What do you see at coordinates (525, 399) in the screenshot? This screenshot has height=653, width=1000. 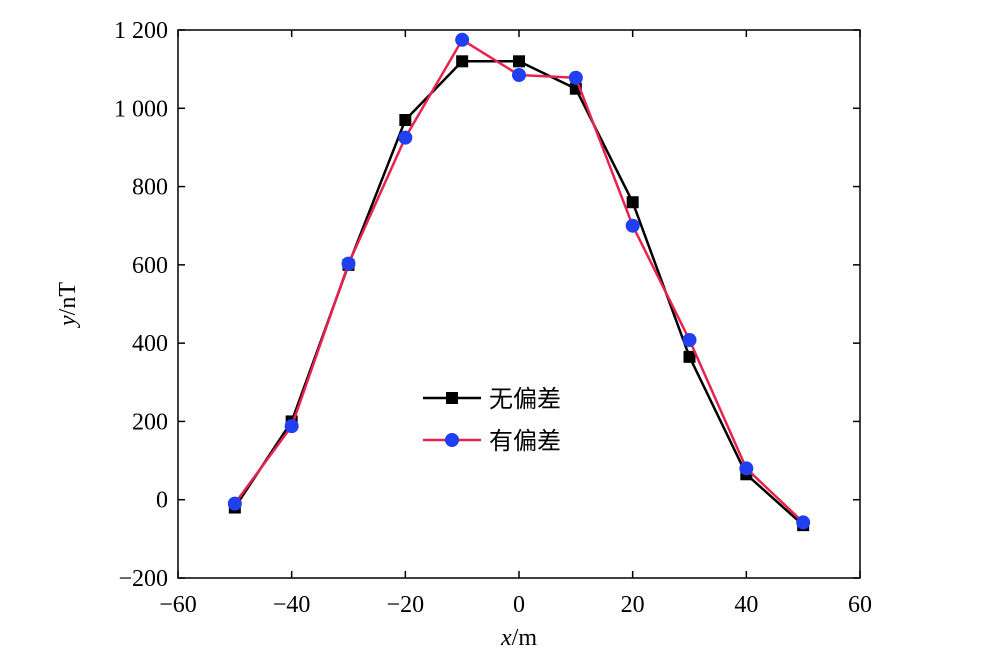 I see `legend-label: 无偏差` at bounding box center [525, 399].